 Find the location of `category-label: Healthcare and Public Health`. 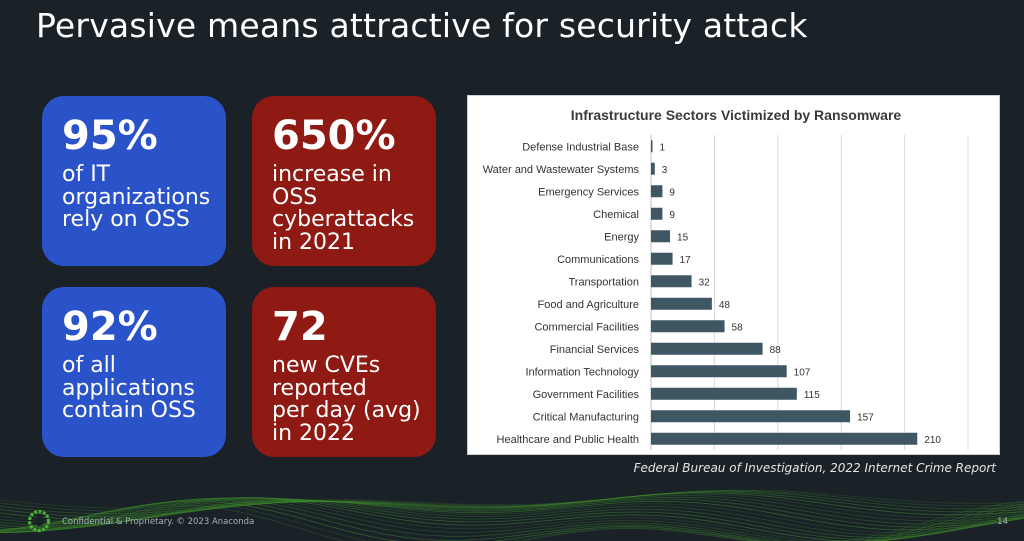

category-label: Healthcare and Public Health is located at coordinates (568, 440).